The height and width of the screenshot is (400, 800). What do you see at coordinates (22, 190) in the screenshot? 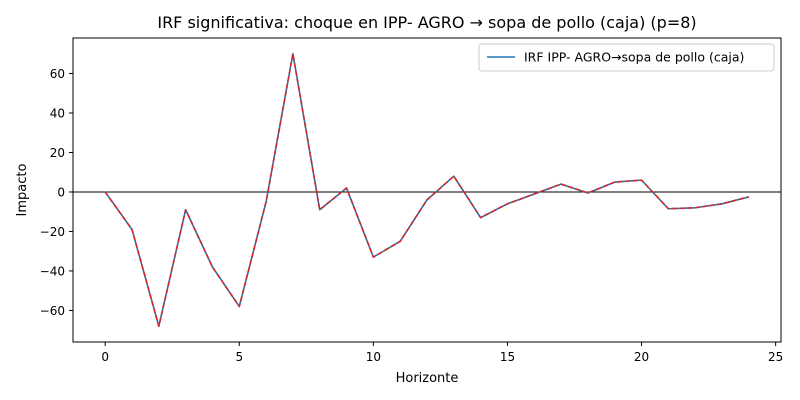
I see `y-axis-label: Impacto` at bounding box center [22, 190].